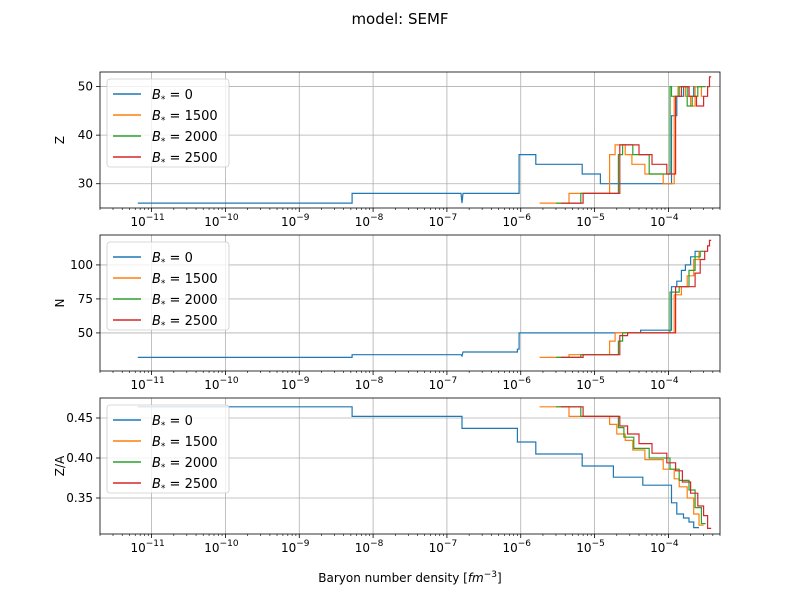 This screenshot has width=800, height=600. I want to click on legend-entry-value: = 2000, so click(191, 463).